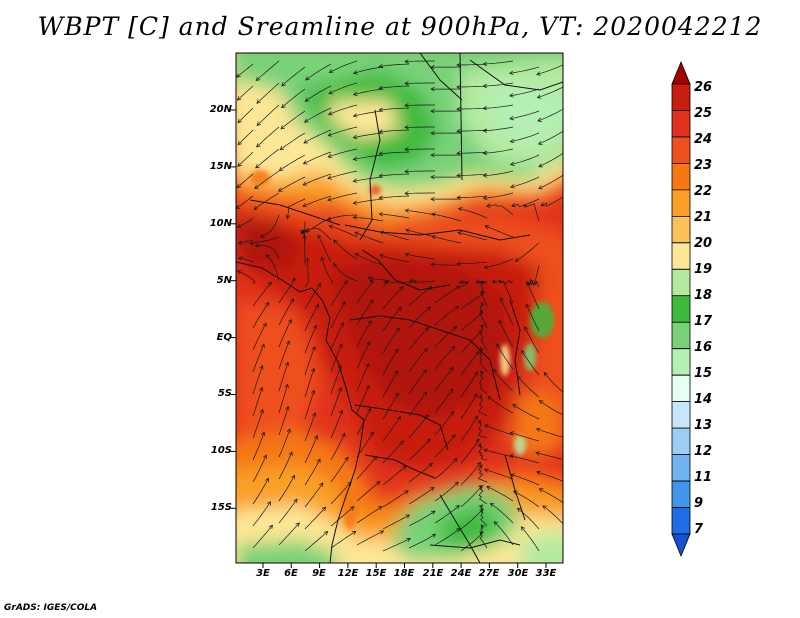 The width and height of the screenshot is (800, 618). Describe the element at coordinates (703, 425) in the screenshot. I see `colorbar-label: 13` at that location.